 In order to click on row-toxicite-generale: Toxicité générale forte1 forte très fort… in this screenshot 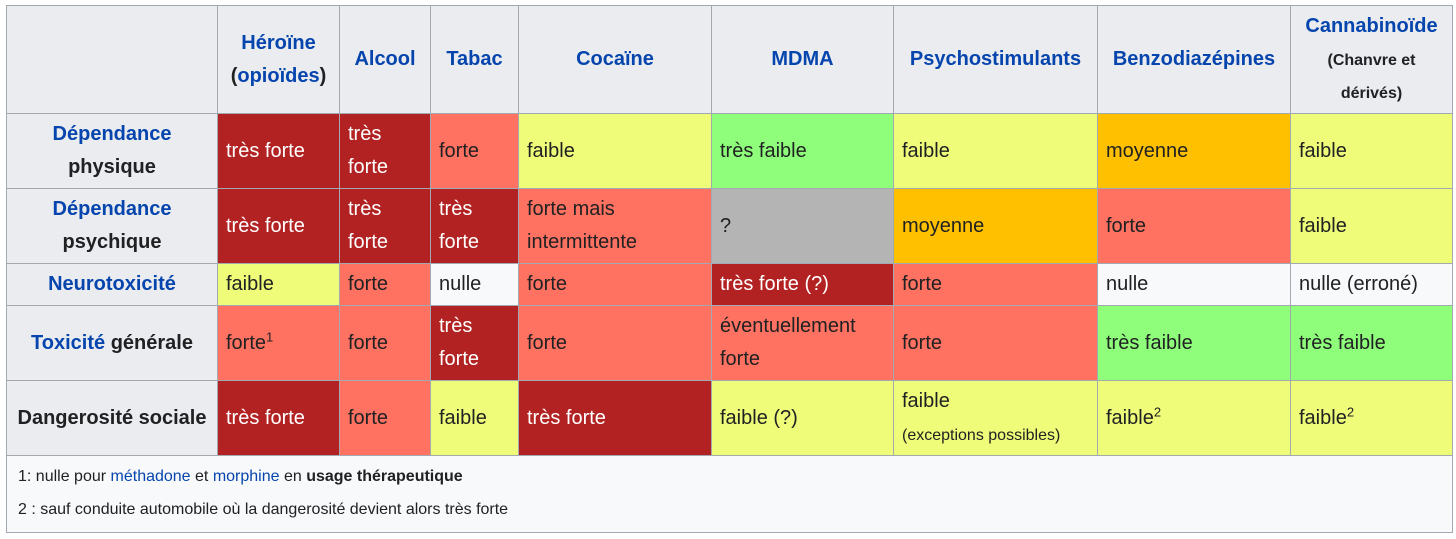, I will do `click(729, 343)`.